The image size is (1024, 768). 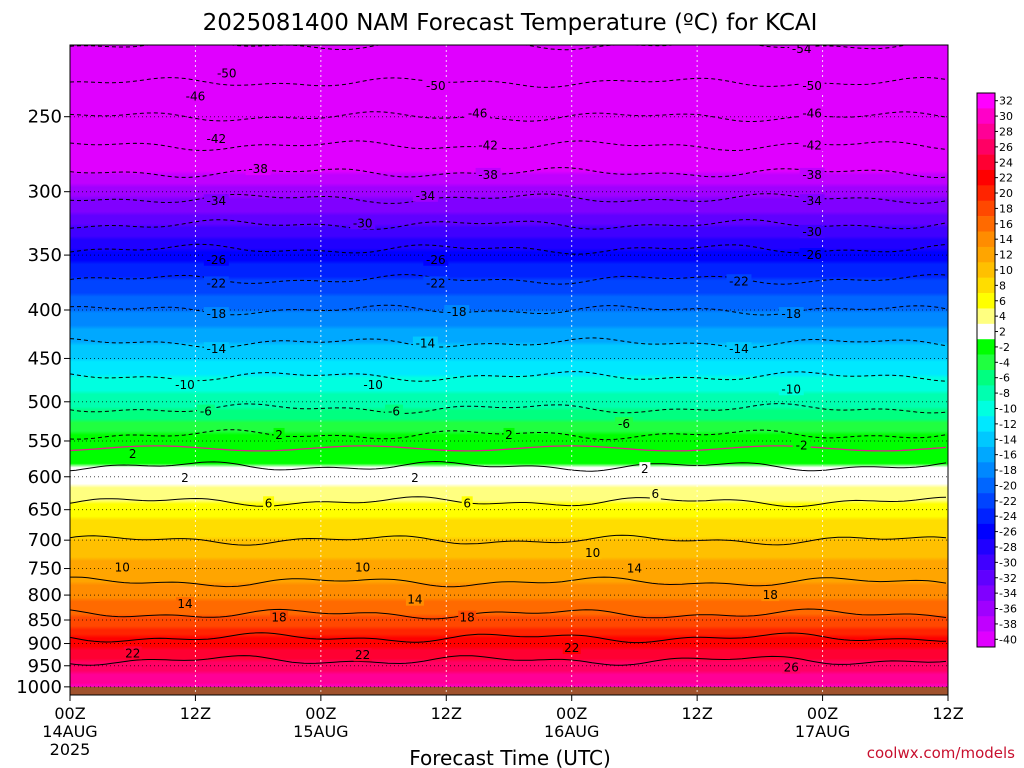 What do you see at coordinates (217, 201) in the screenshot?
I see `isotherm-label: -34` at bounding box center [217, 201].